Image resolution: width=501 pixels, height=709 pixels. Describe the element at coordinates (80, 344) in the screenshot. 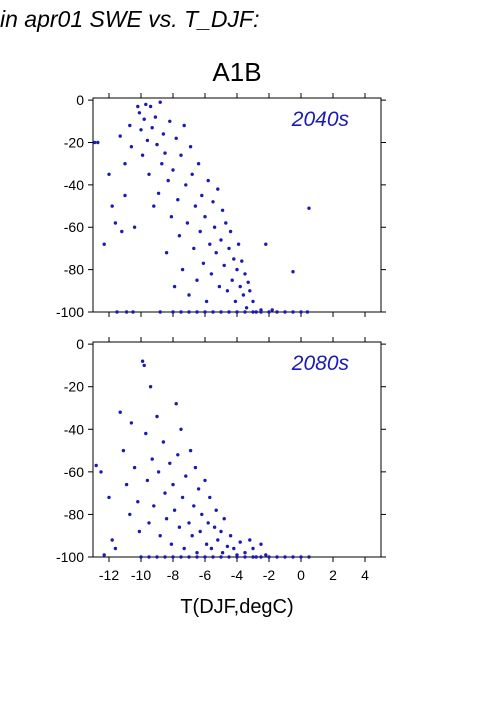

I see `y-tick-label: 0` at that location.